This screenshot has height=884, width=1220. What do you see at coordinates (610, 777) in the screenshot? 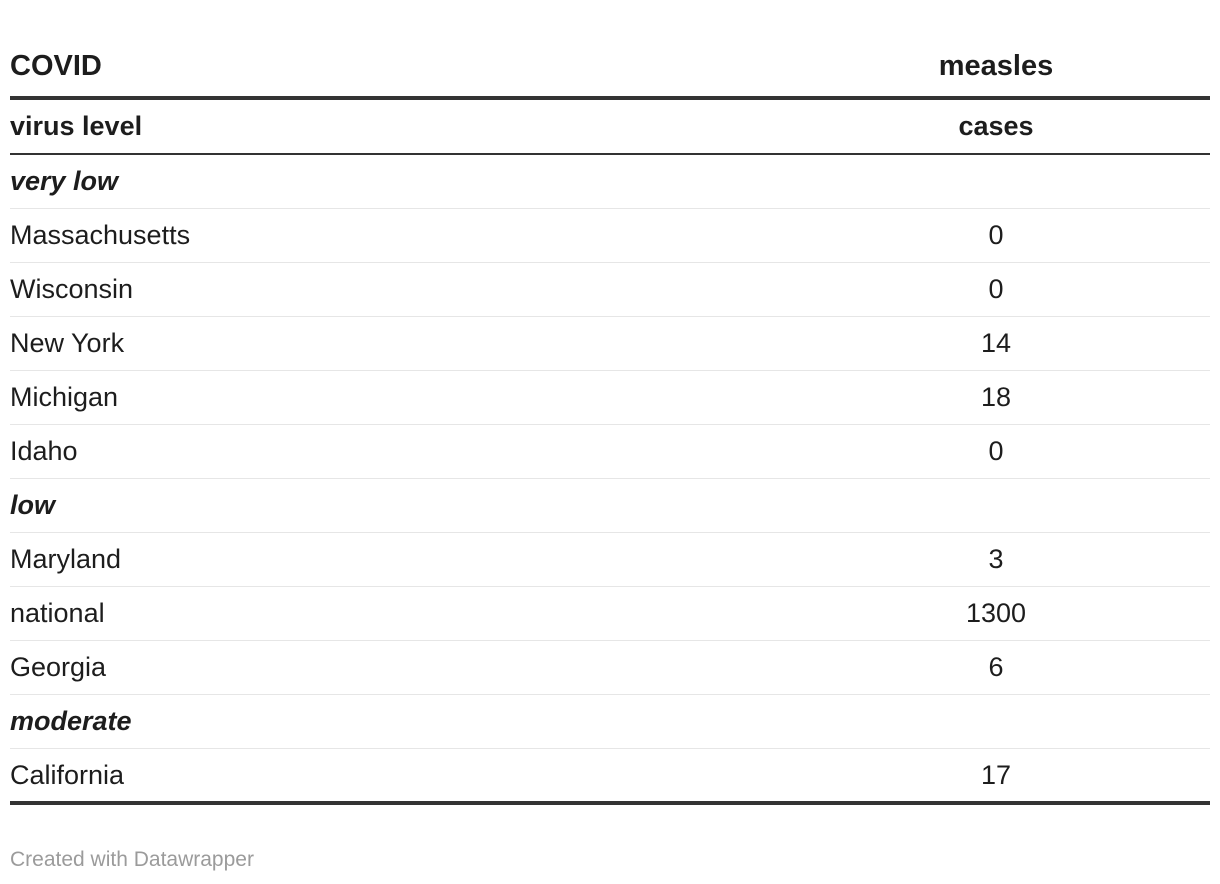
I see `table-row: California 17` at bounding box center [610, 777].